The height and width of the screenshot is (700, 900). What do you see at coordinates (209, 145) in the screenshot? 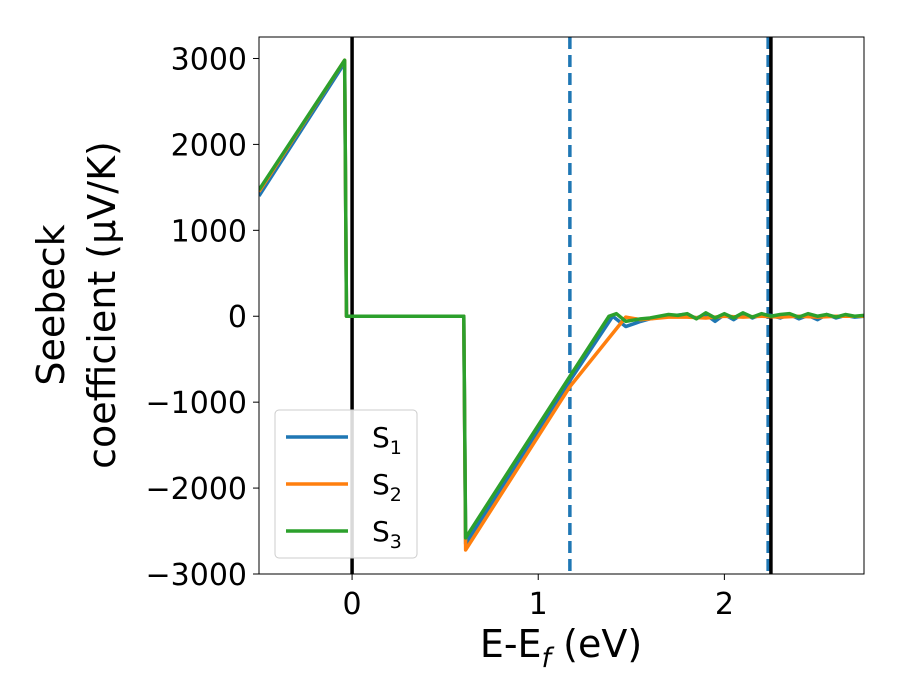
I see `y-tick-label: 2000` at bounding box center [209, 145].